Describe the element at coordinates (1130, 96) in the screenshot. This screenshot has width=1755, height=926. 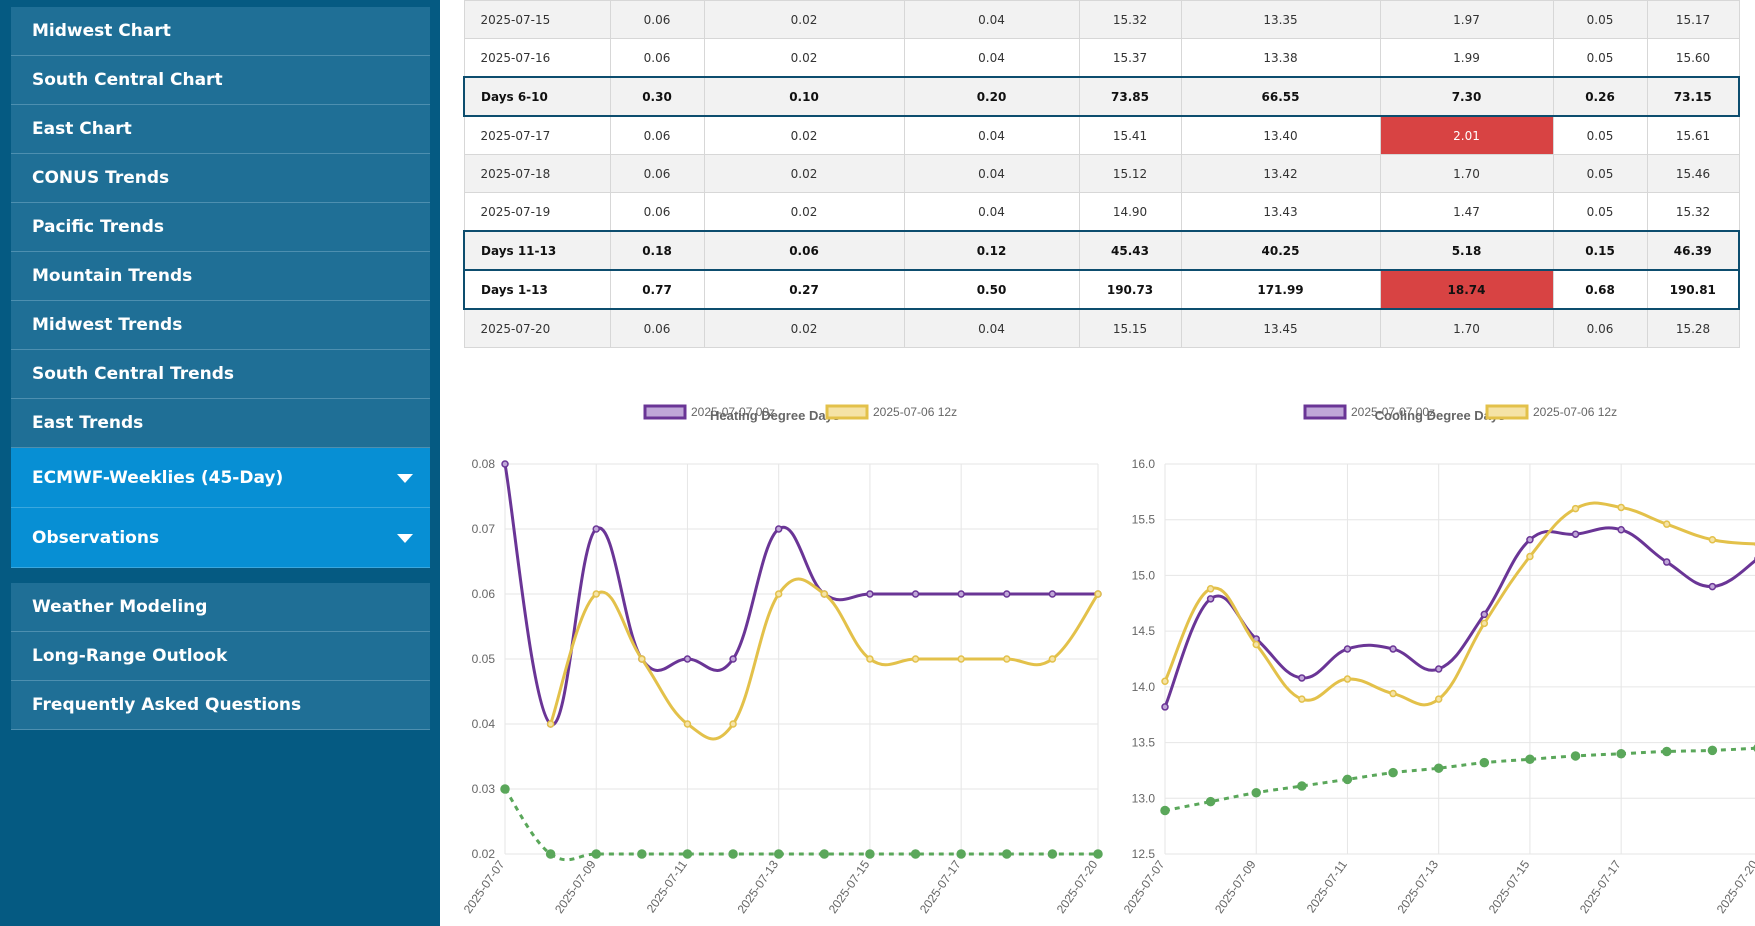
I see `value-cell: 73.85` at that location.